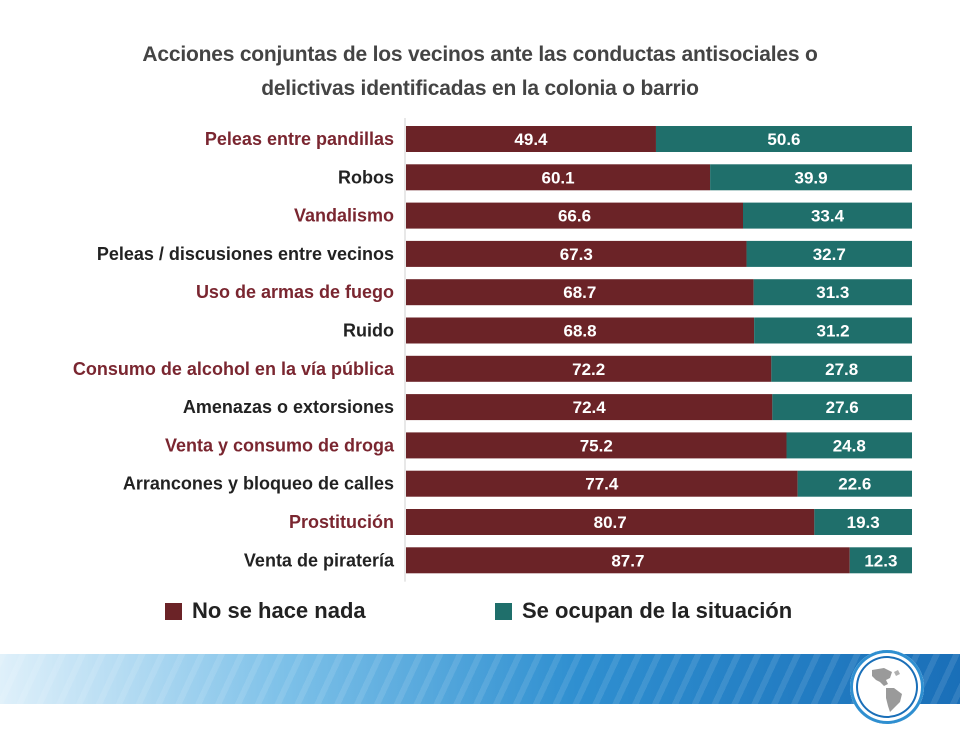 The height and width of the screenshot is (729, 960). I want to click on data-label: 75.2, so click(596, 445).